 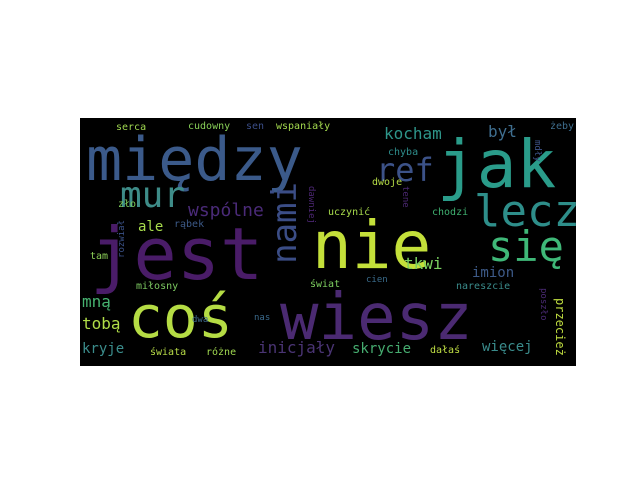 I want to click on word: imion, so click(x=493, y=273).